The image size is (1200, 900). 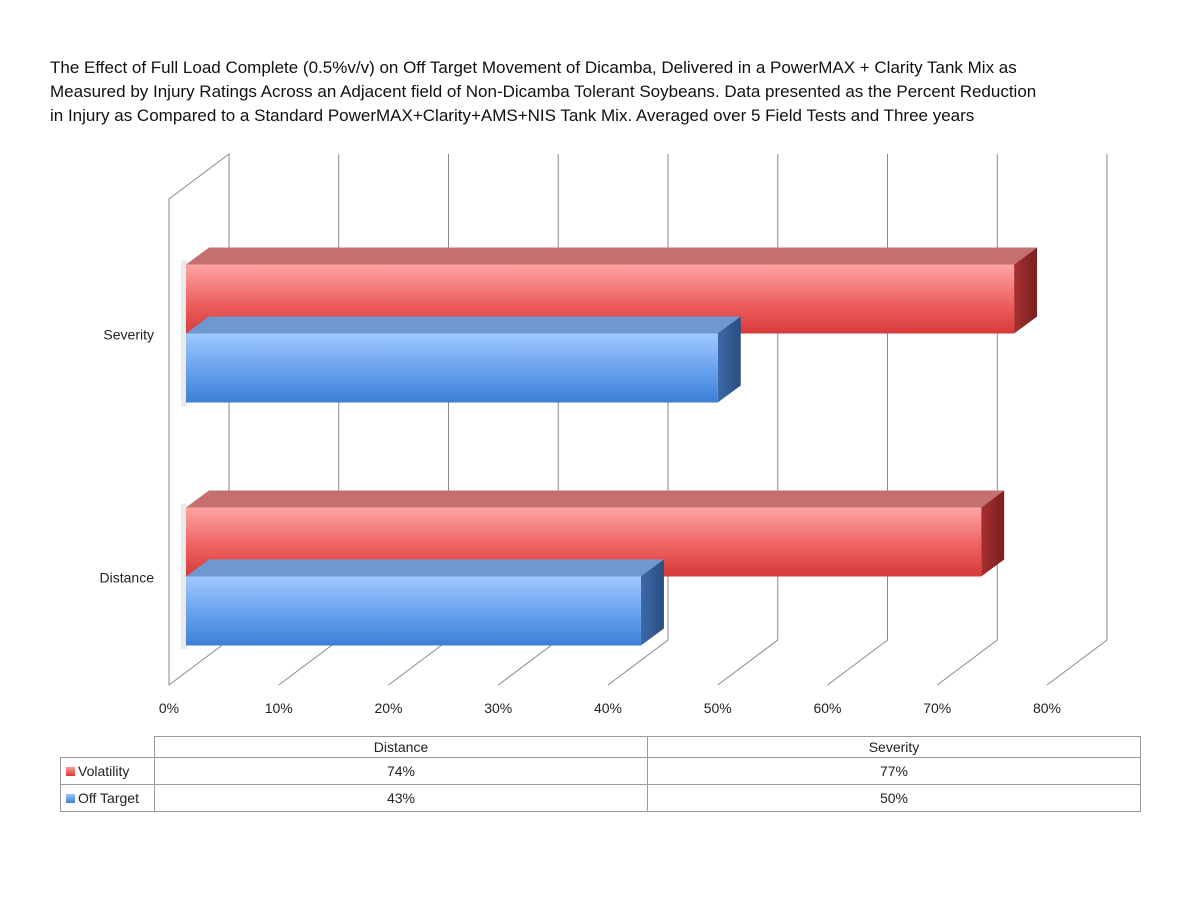 I want to click on x-tick-label: 40%, so click(x=608, y=708).